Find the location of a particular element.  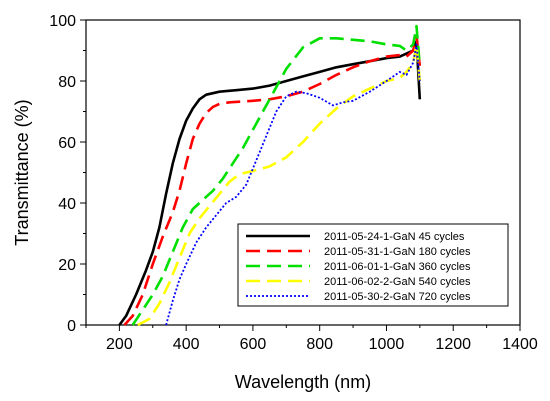

legend-label-5: 2011-05-30-2-GaN 720 cycles is located at coordinates (397, 297).